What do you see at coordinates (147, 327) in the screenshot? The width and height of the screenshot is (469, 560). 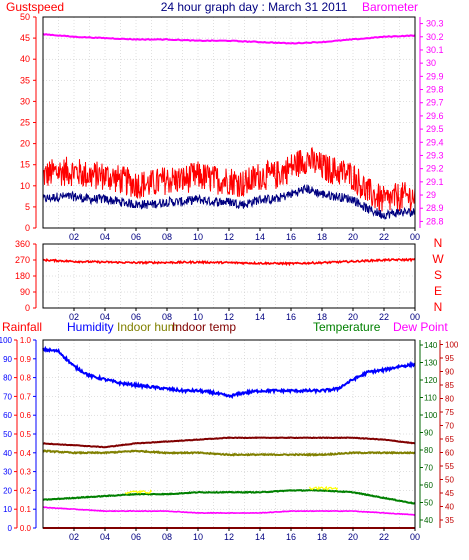 I see `indoor-hum-label: Indoor hum` at bounding box center [147, 327].